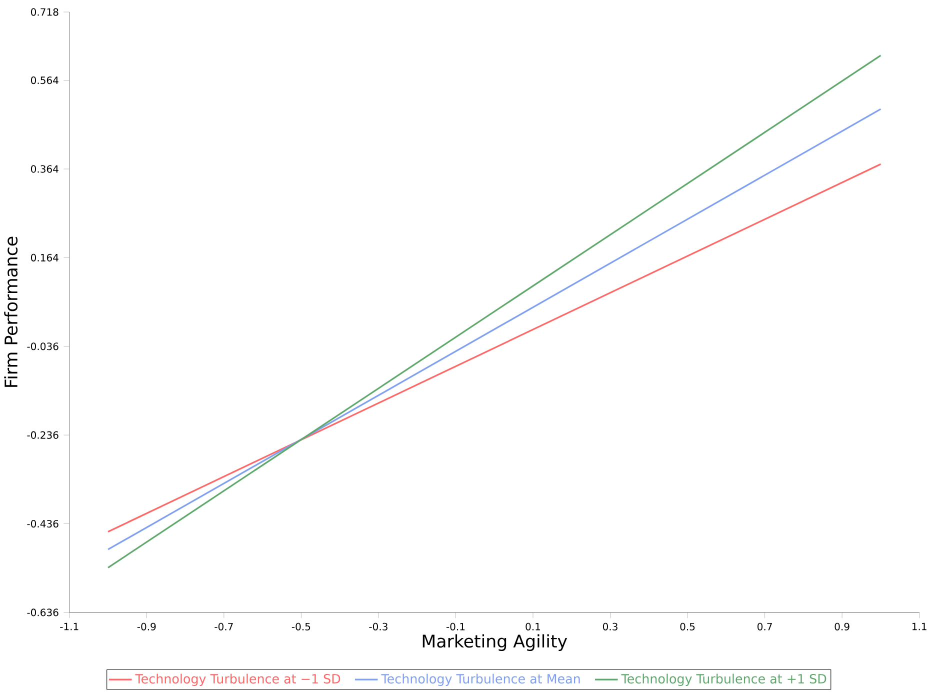 This screenshot has height=694, width=934. What do you see at coordinates (237, 680) in the screenshot?
I see `legend-label: Technology Turbulence at −1 SD` at bounding box center [237, 680].